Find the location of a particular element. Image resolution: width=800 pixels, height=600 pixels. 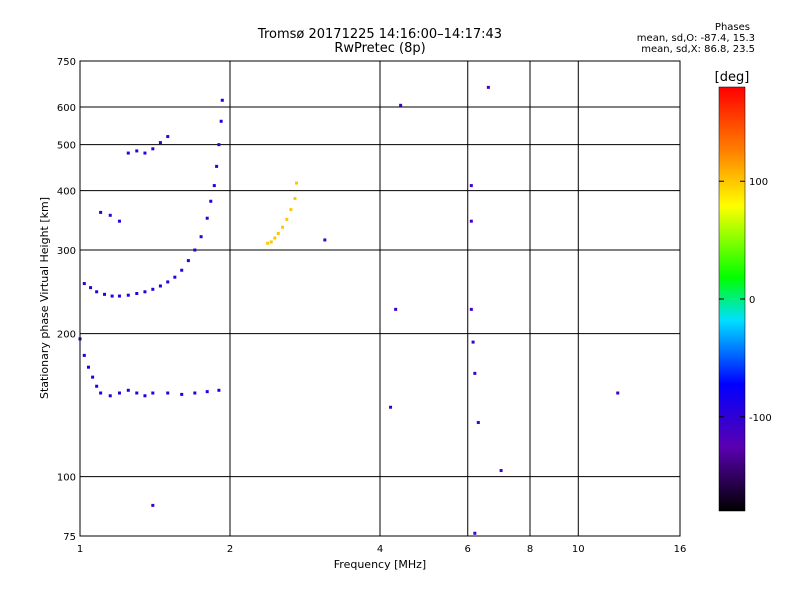

y-tick-label: 75 is located at coordinates (69, 537).